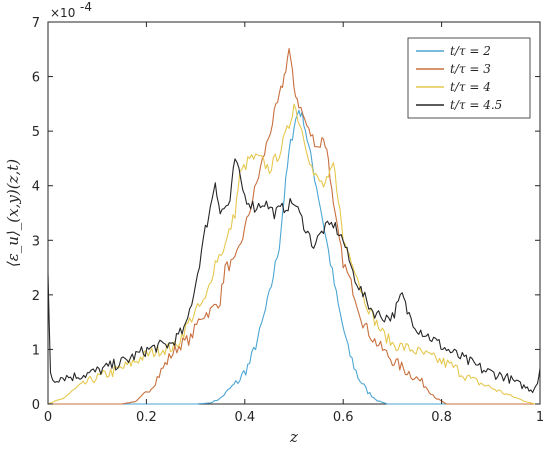  What do you see at coordinates (36, 132) in the screenshot?
I see `y-tick-label: 5` at bounding box center [36, 132].